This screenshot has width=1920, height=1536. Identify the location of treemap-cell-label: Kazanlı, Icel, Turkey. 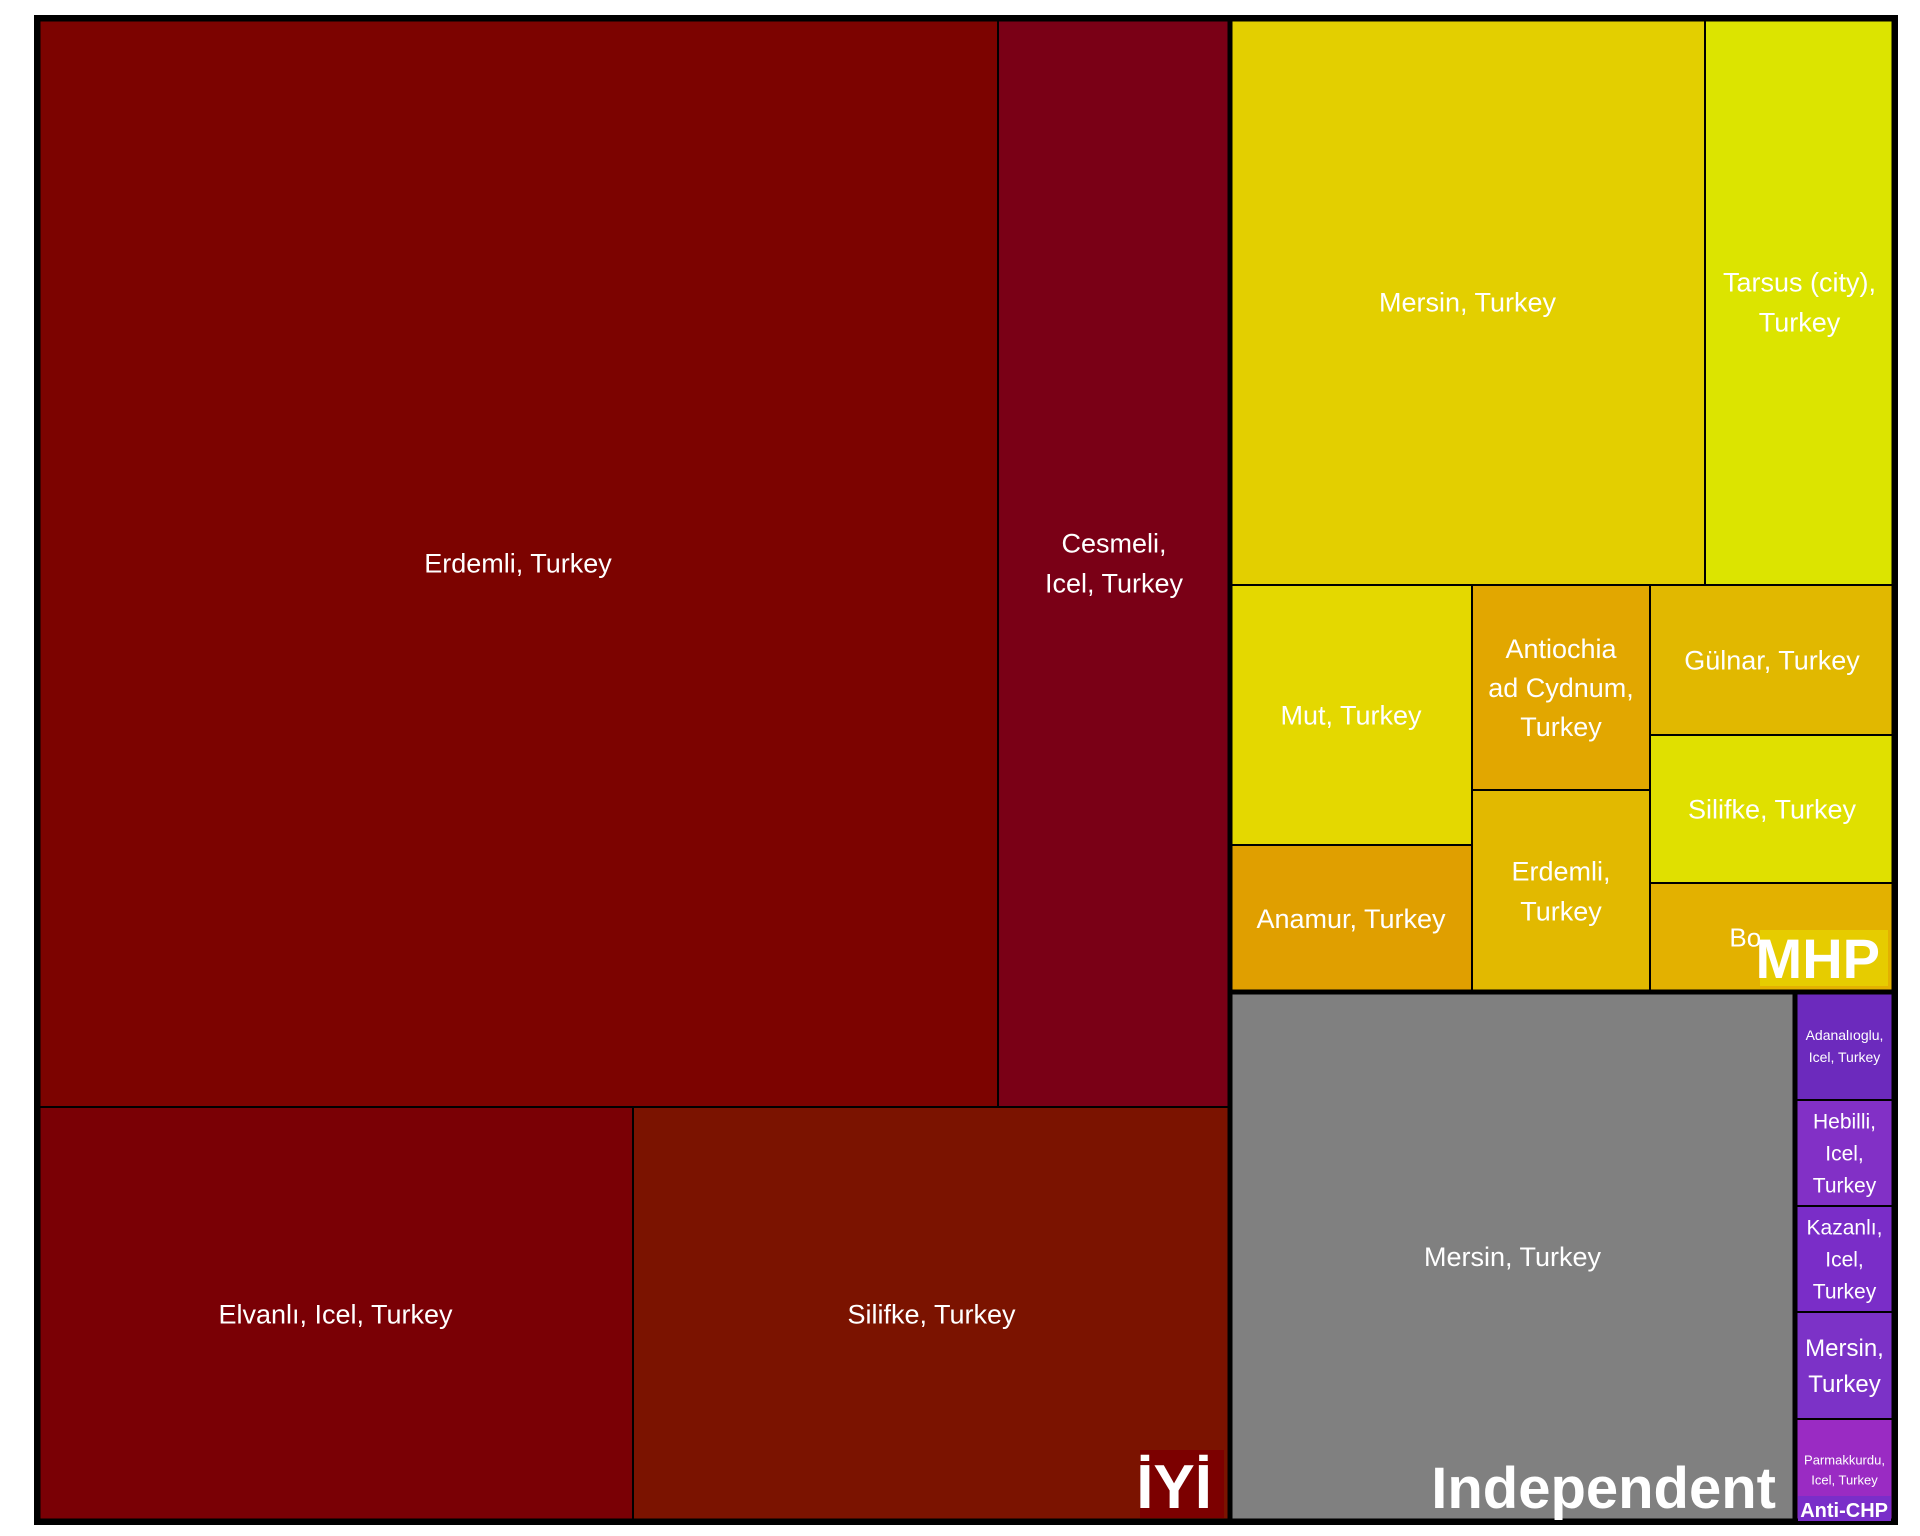
(1845, 1259).